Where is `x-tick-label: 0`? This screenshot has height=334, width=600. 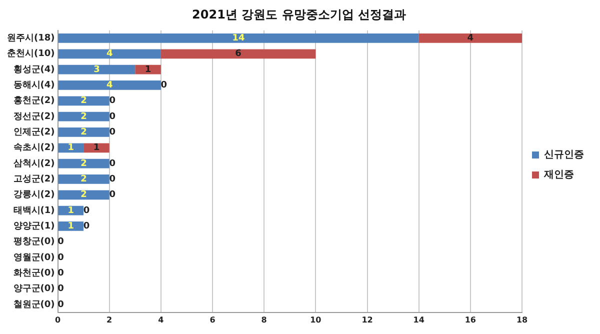 x-tick-label: 0 is located at coordinates (57, 319).